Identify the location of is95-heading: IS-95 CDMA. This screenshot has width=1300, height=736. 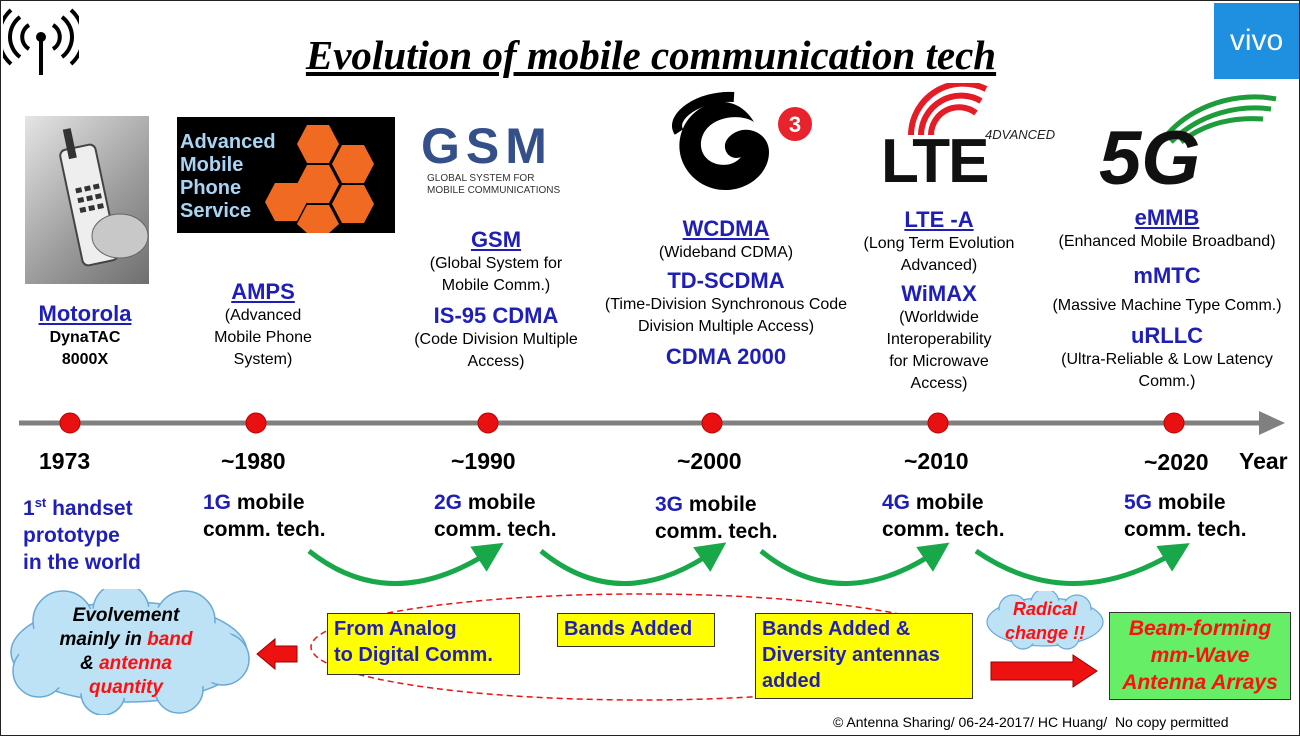
(496, 315).